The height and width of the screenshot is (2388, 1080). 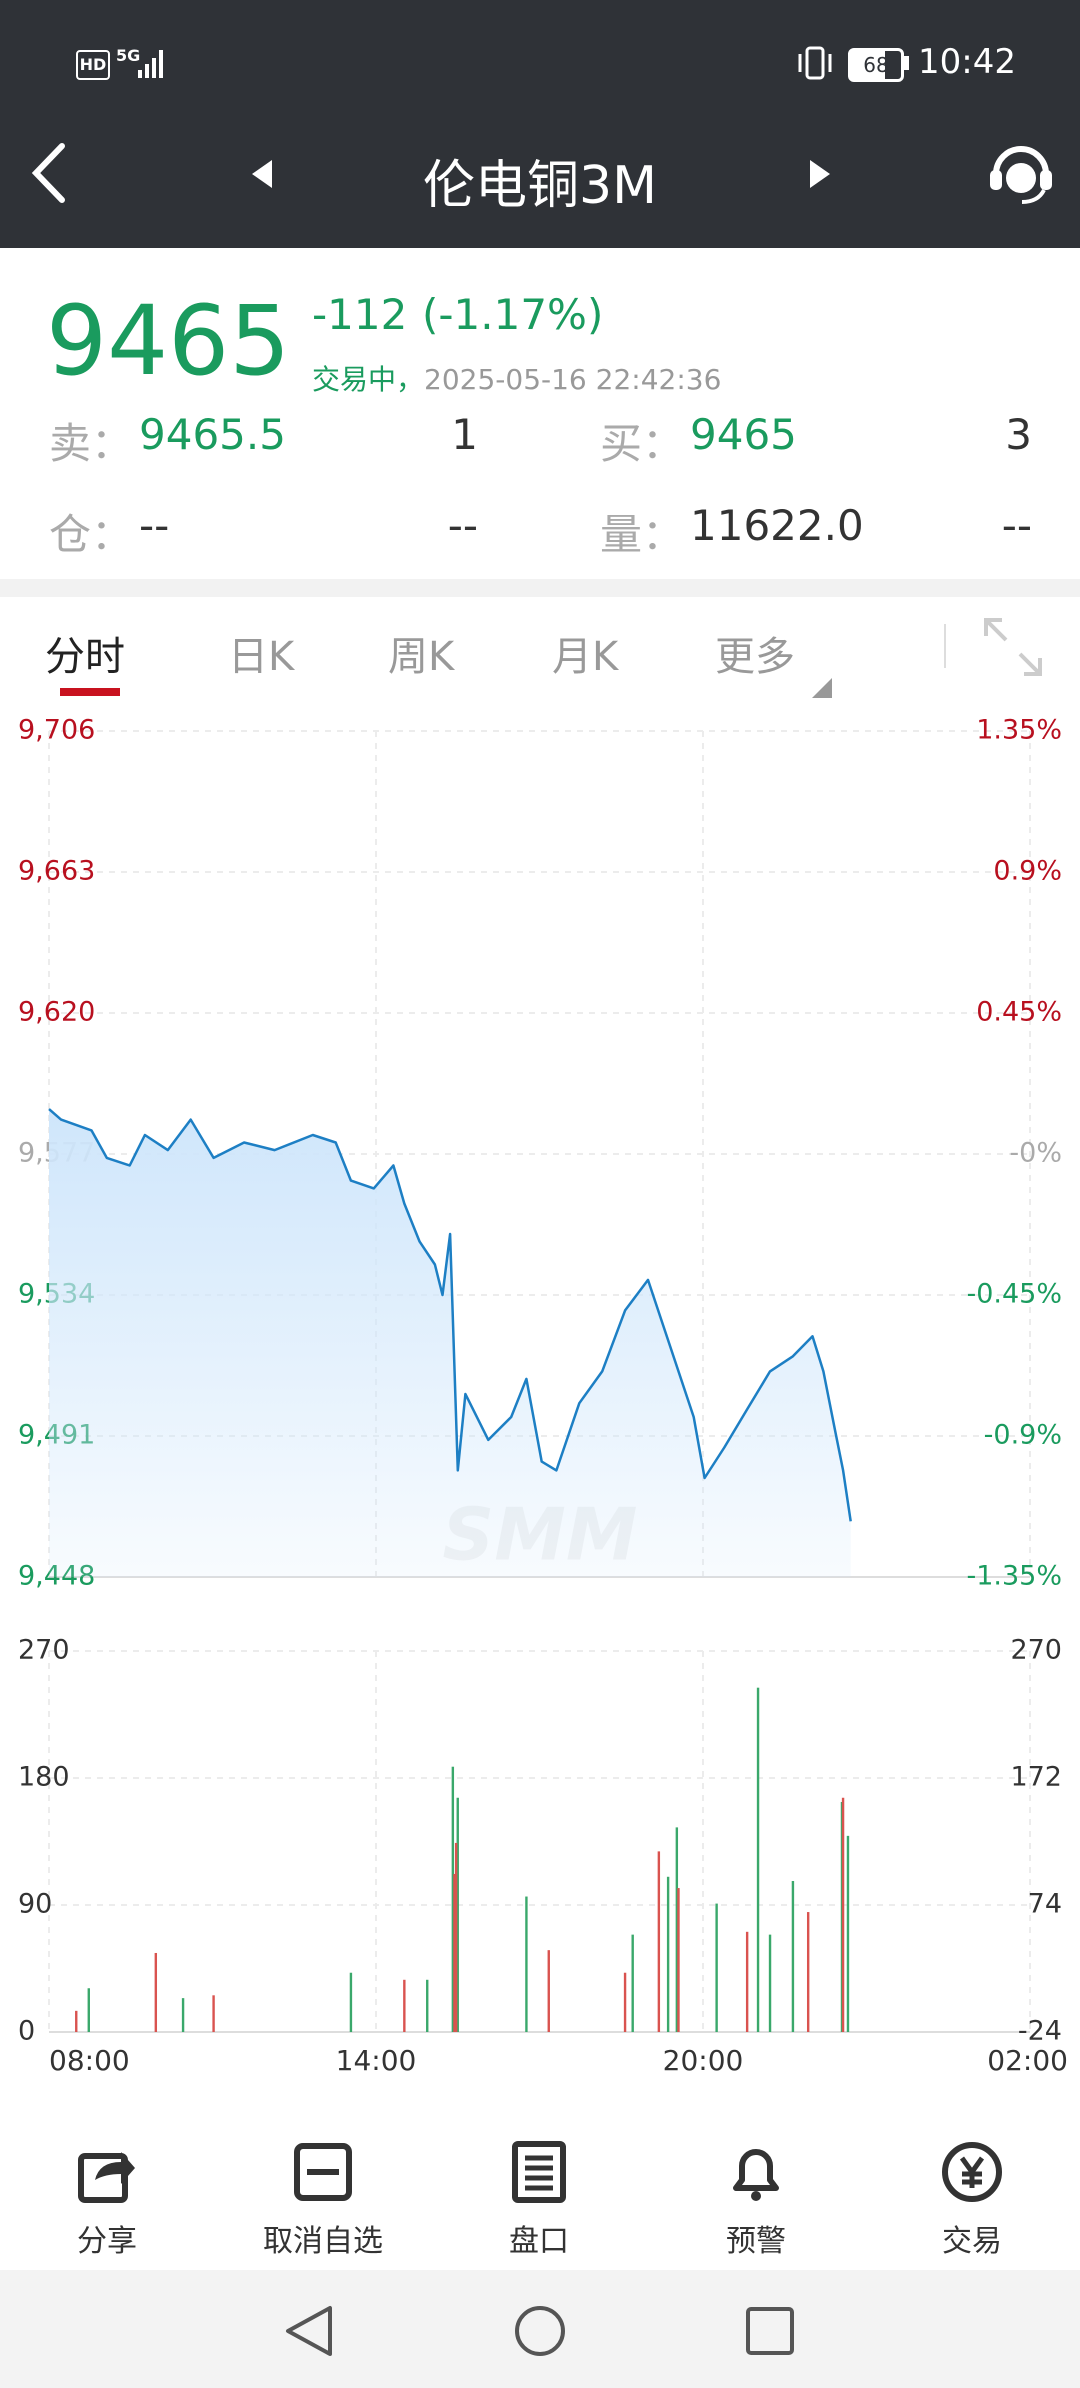 I want to click on signal-icon, so click(x=150, y=64).